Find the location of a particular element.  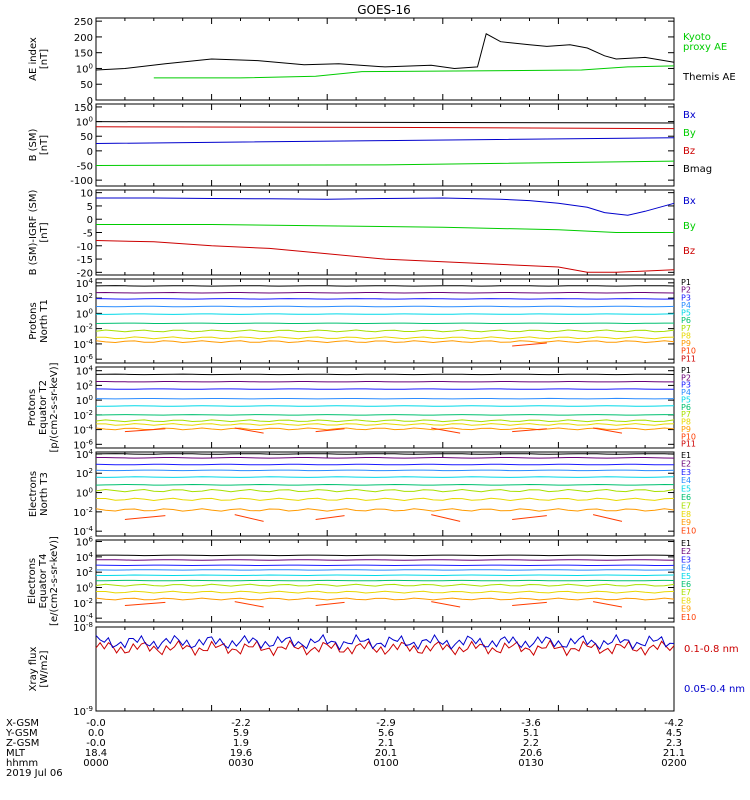

ephemeris-value: 20.6 is located at coordinates (531, 753).